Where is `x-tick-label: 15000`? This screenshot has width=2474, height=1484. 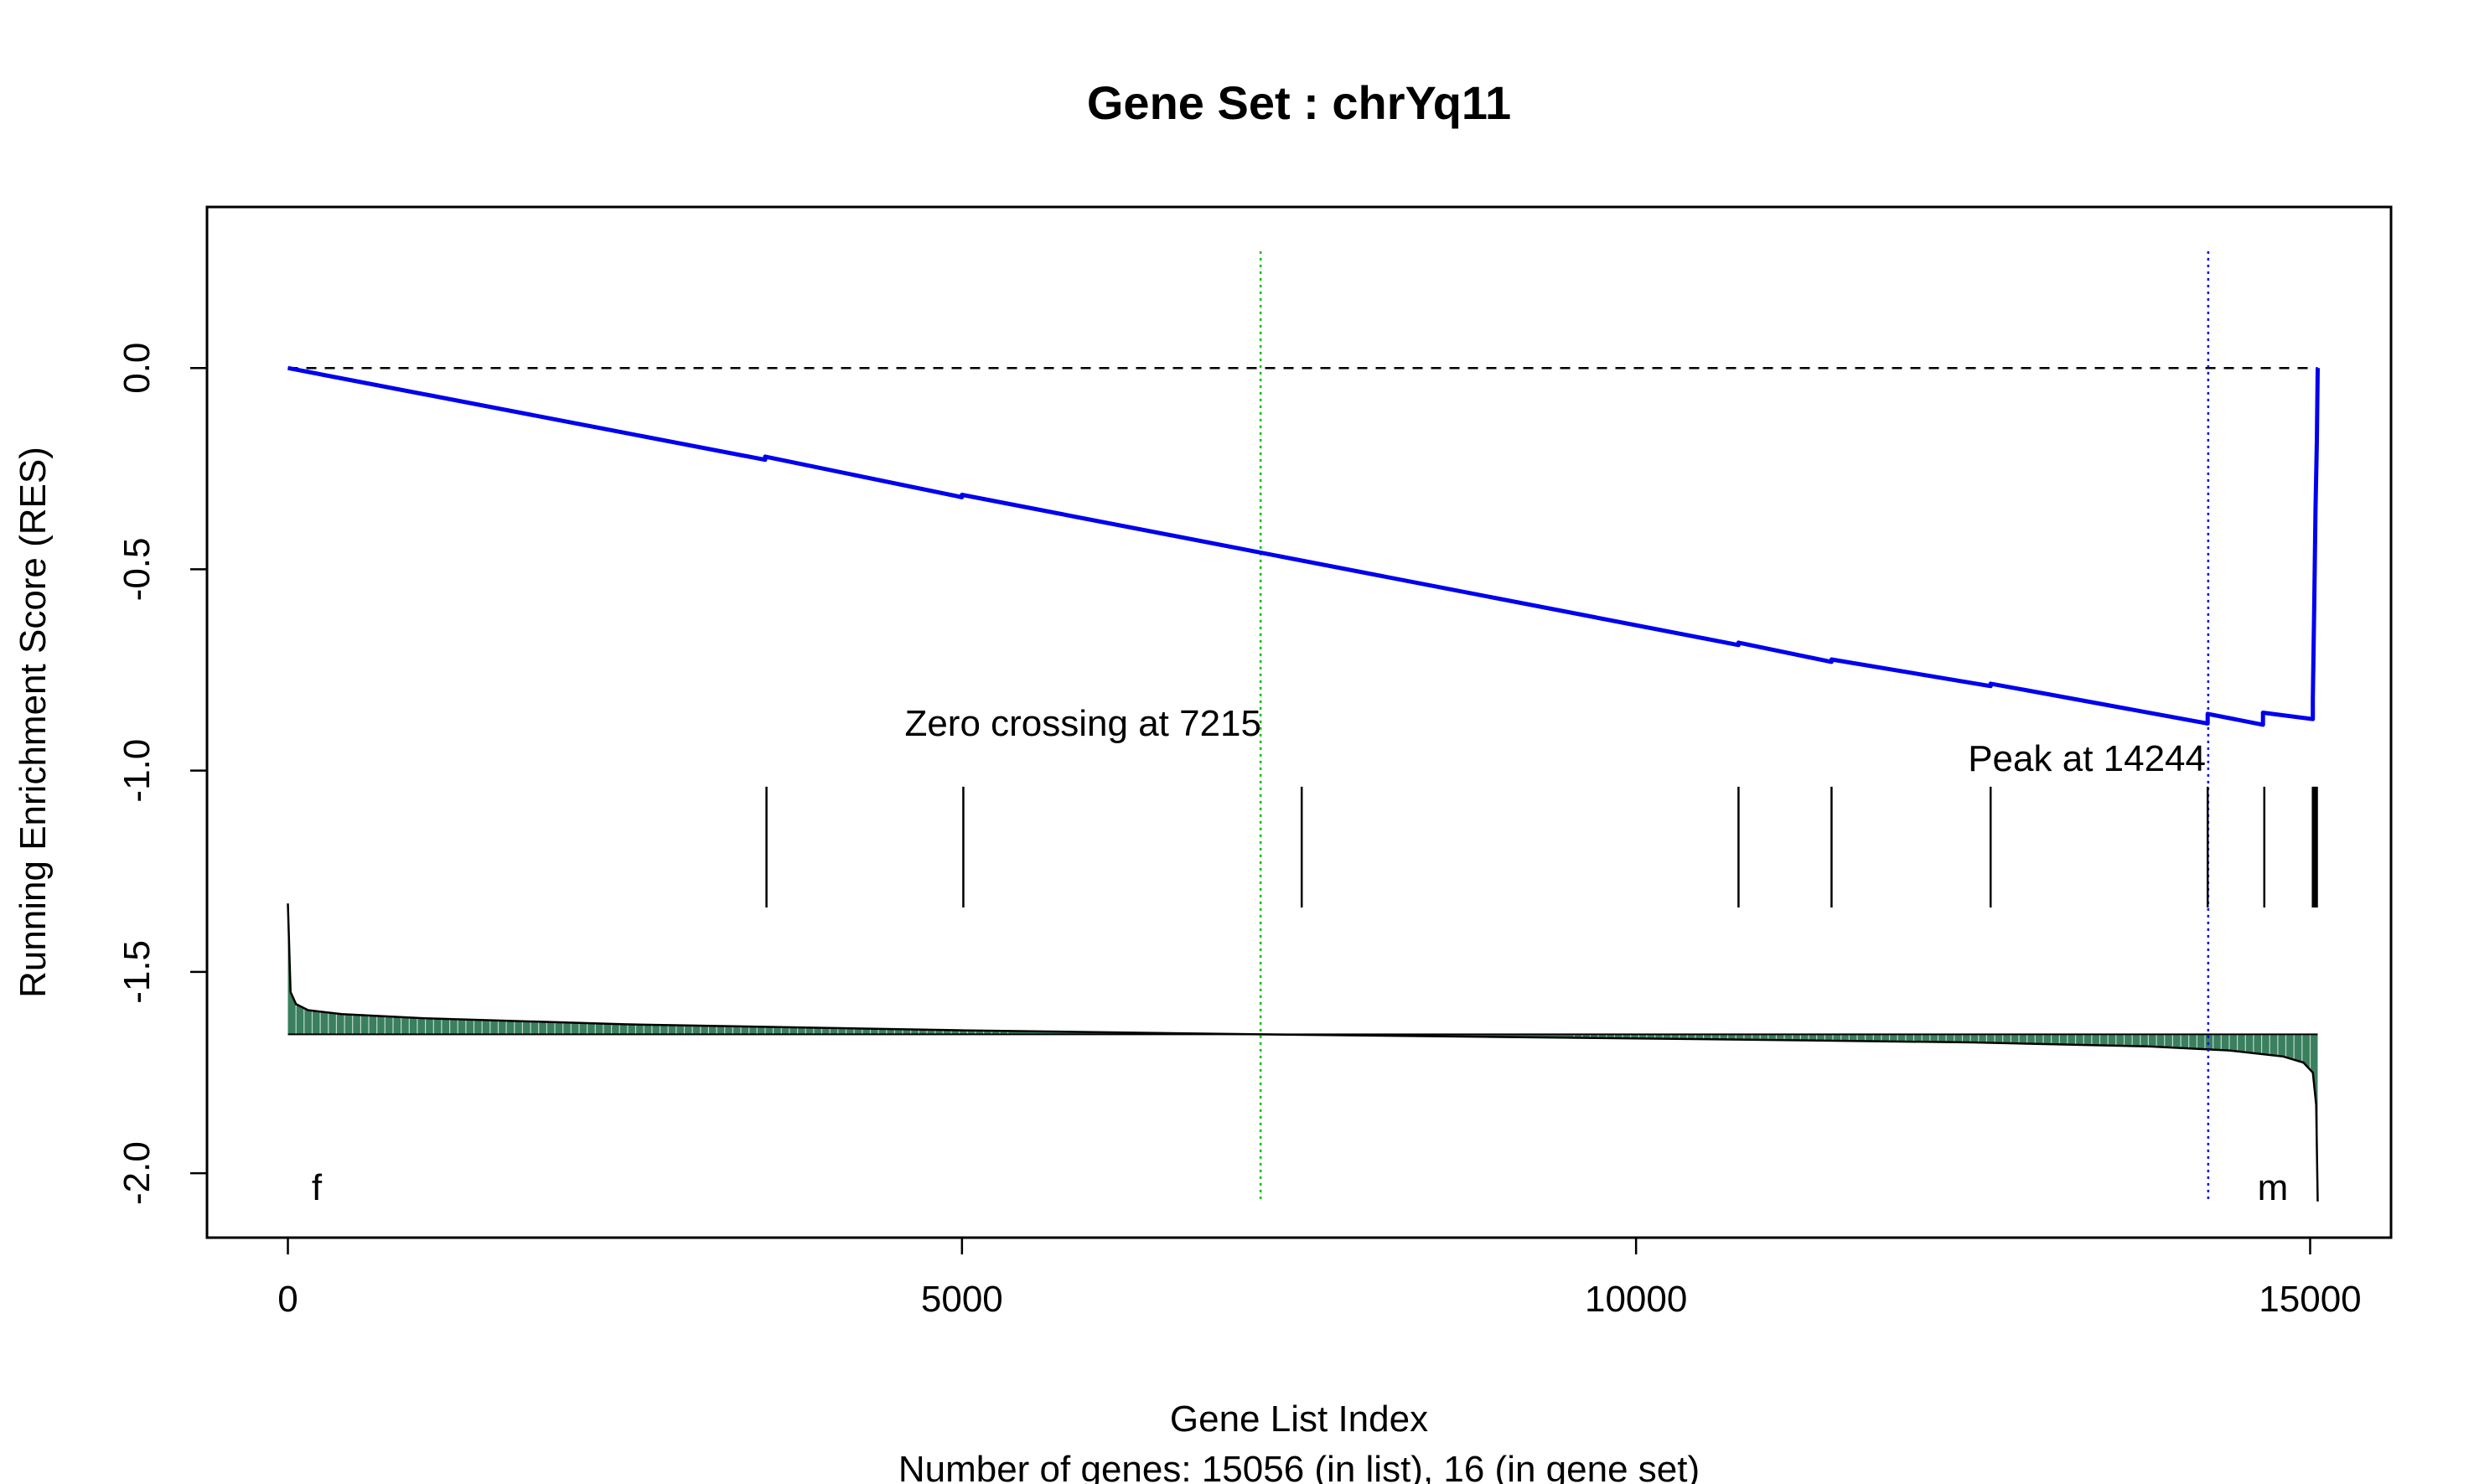 x-tick-label: 15000 is located at coordinates (2310, 1300).